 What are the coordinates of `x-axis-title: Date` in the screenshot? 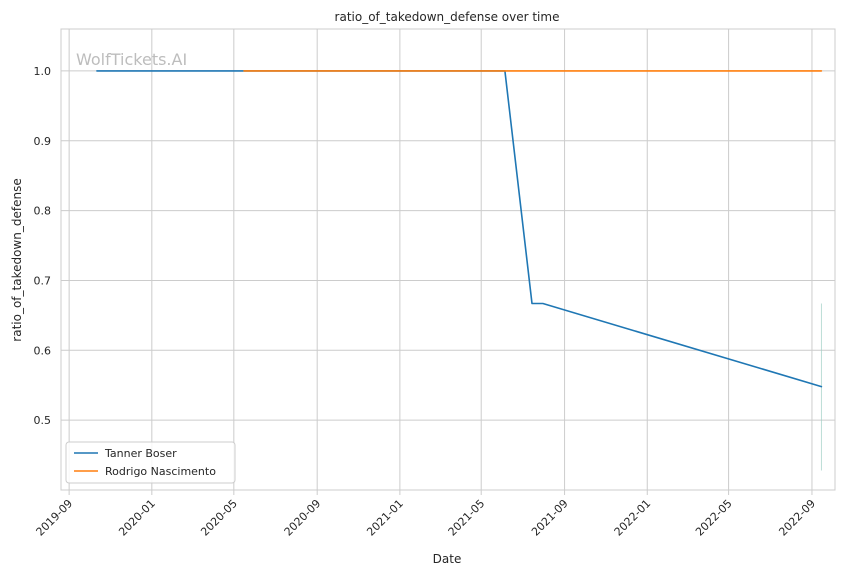 It's located at (447, 559).